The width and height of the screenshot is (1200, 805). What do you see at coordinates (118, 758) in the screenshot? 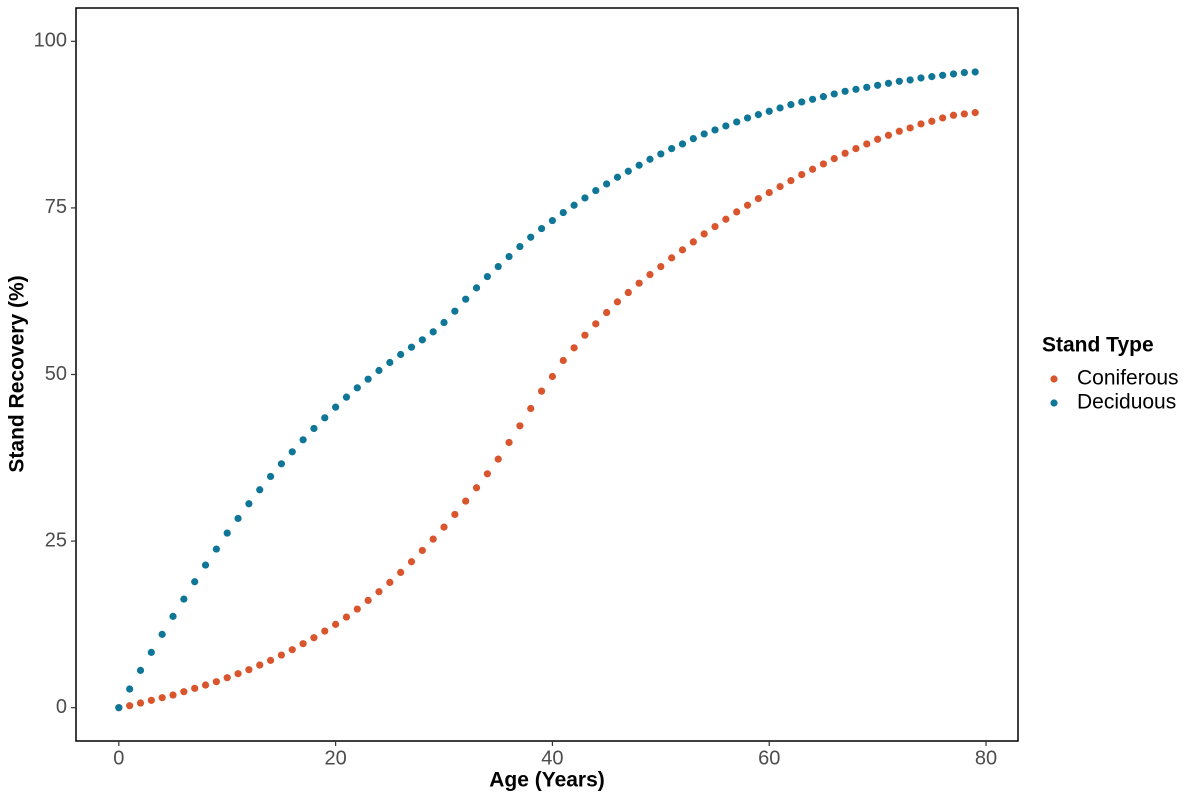
I see `x-tick-label: 0` at bounding box center [118, 758].